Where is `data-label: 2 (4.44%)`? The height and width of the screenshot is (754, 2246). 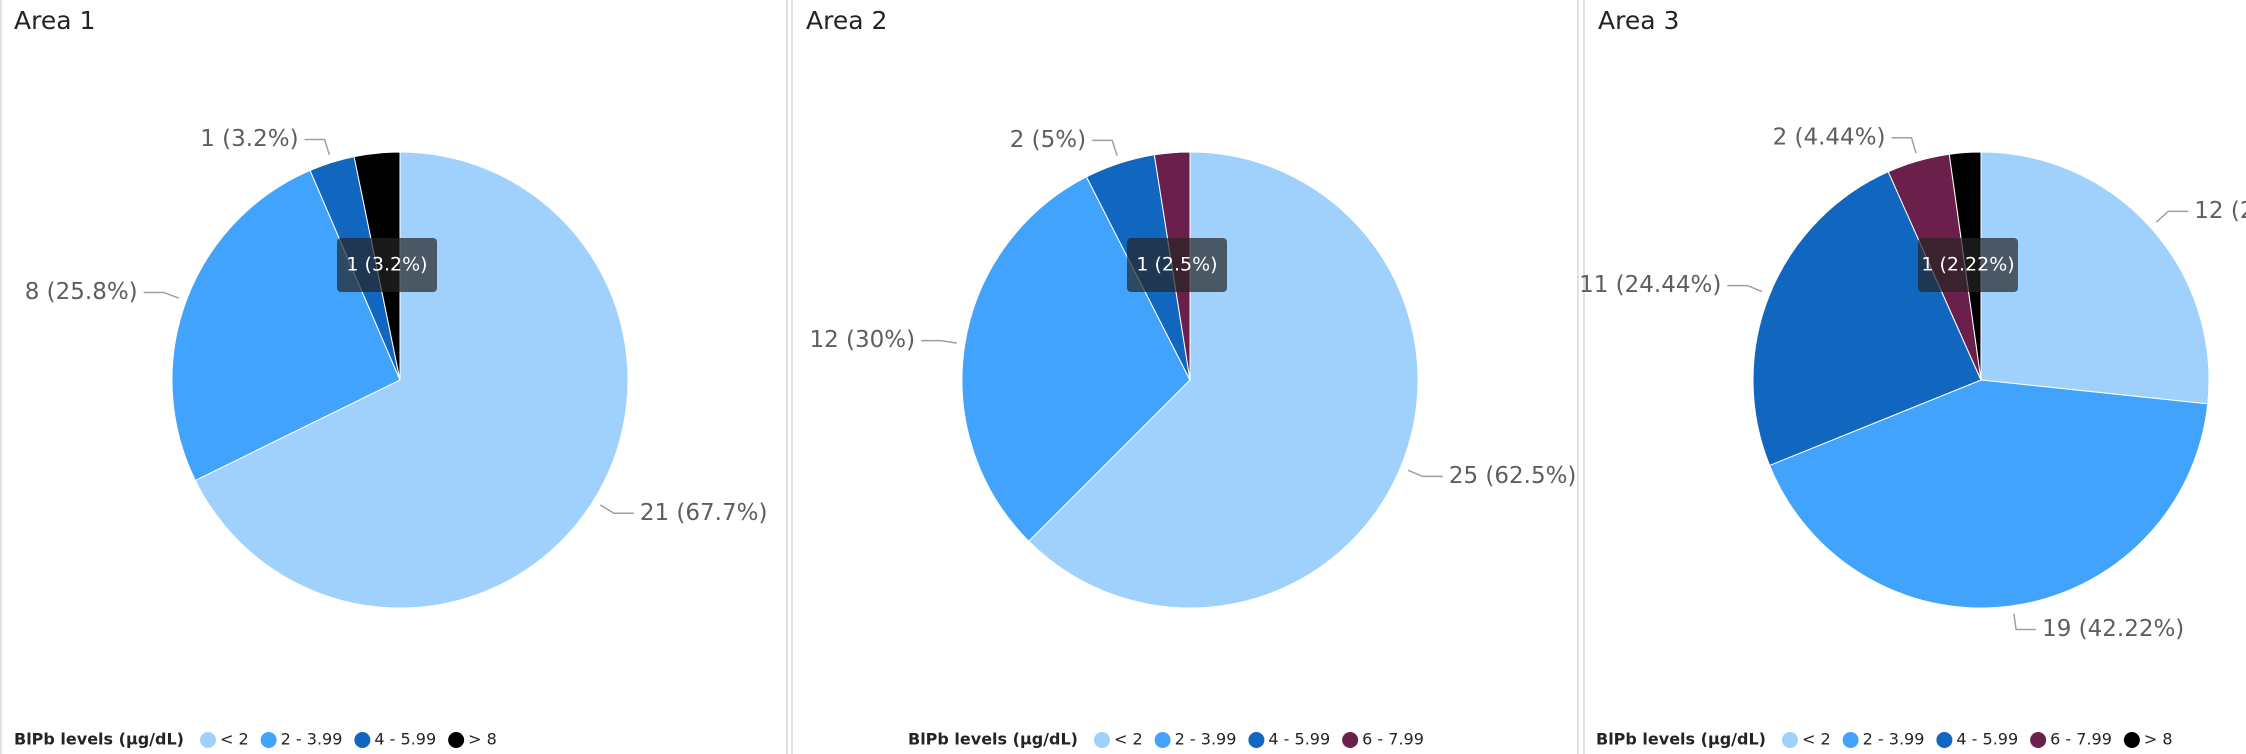 data-label: 2 (4.44%) is located at coordinates (1829, 137).